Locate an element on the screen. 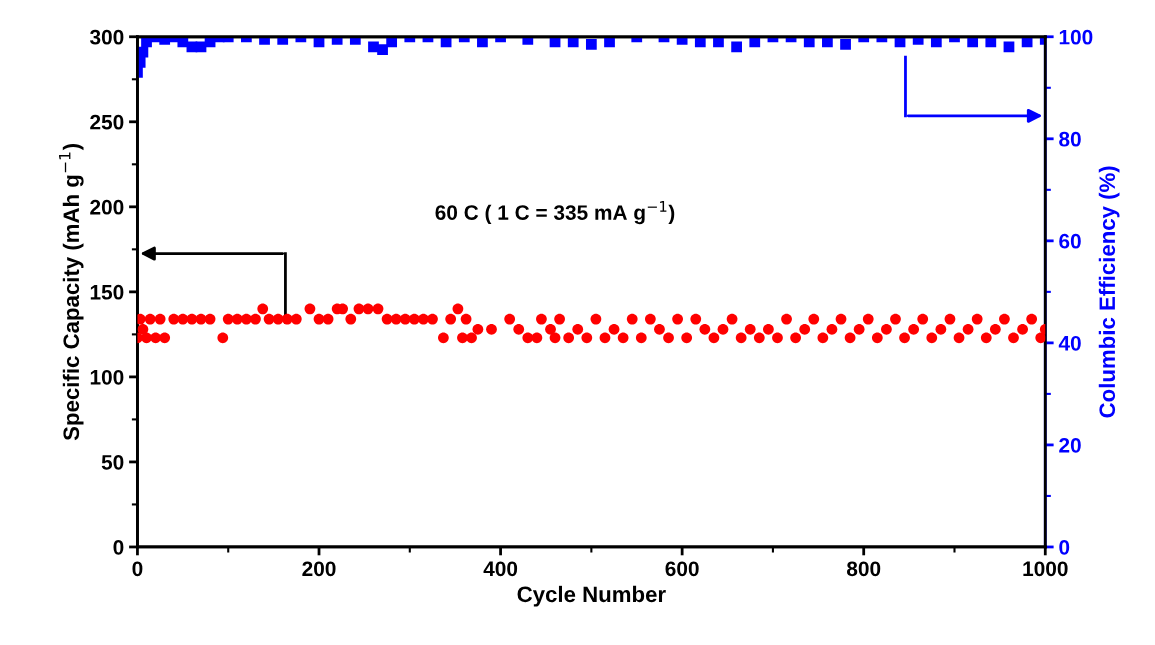 The width and height of the screenshot is (1155, 645). annotation: 60 C ( 1 C = 335 mA g$^{−1}$) is located at coordinates (555, 213).